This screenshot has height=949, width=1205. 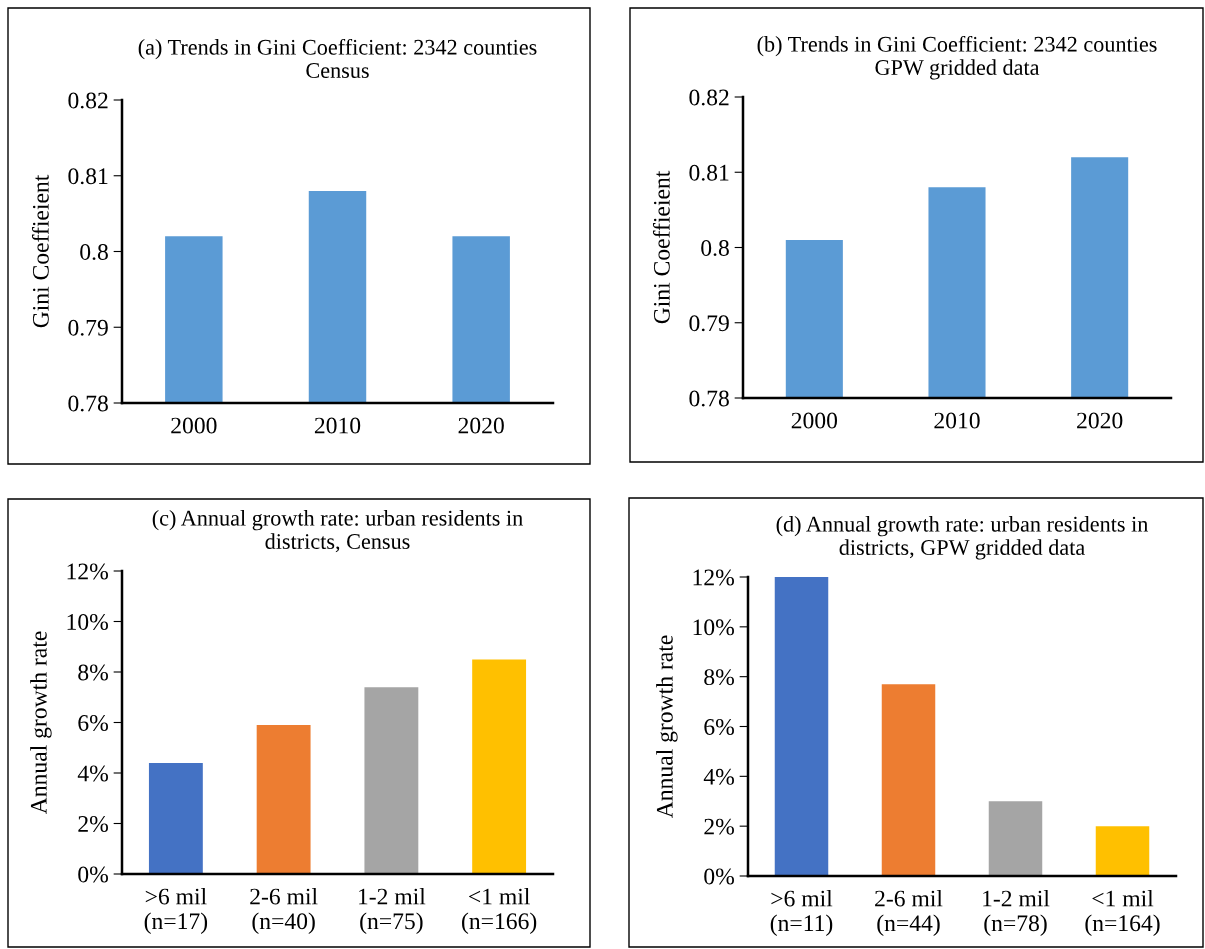 I want to click on x-tick-label: >6 mil (n=11), so click(x=801, y=912).